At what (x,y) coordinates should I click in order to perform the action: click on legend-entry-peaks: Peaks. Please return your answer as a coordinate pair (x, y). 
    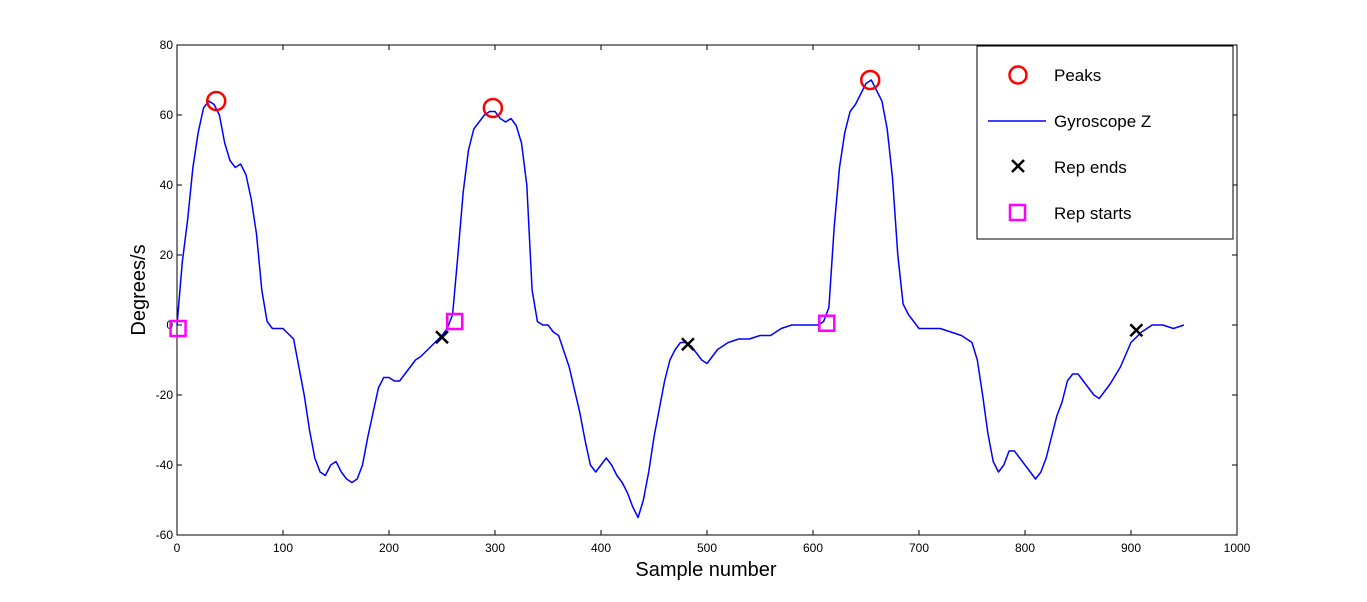
    Looking at the image, I should click on (1054, 75).